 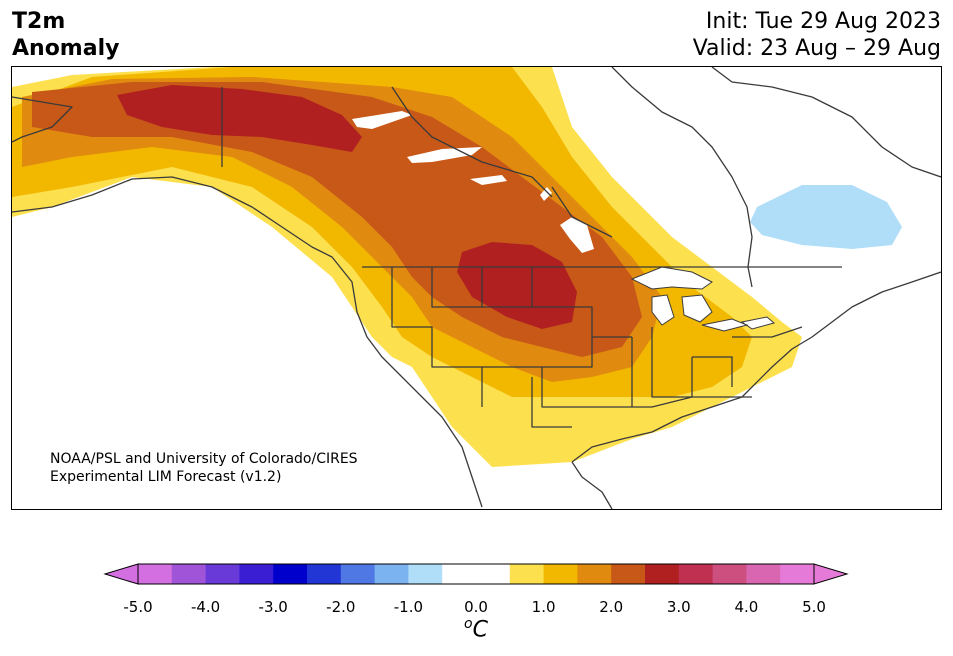 What do you see at coordinates (138, 607) in the screenshot?
I see `colorbar-tick-label: -5.0` at bounding box center [138, 607].